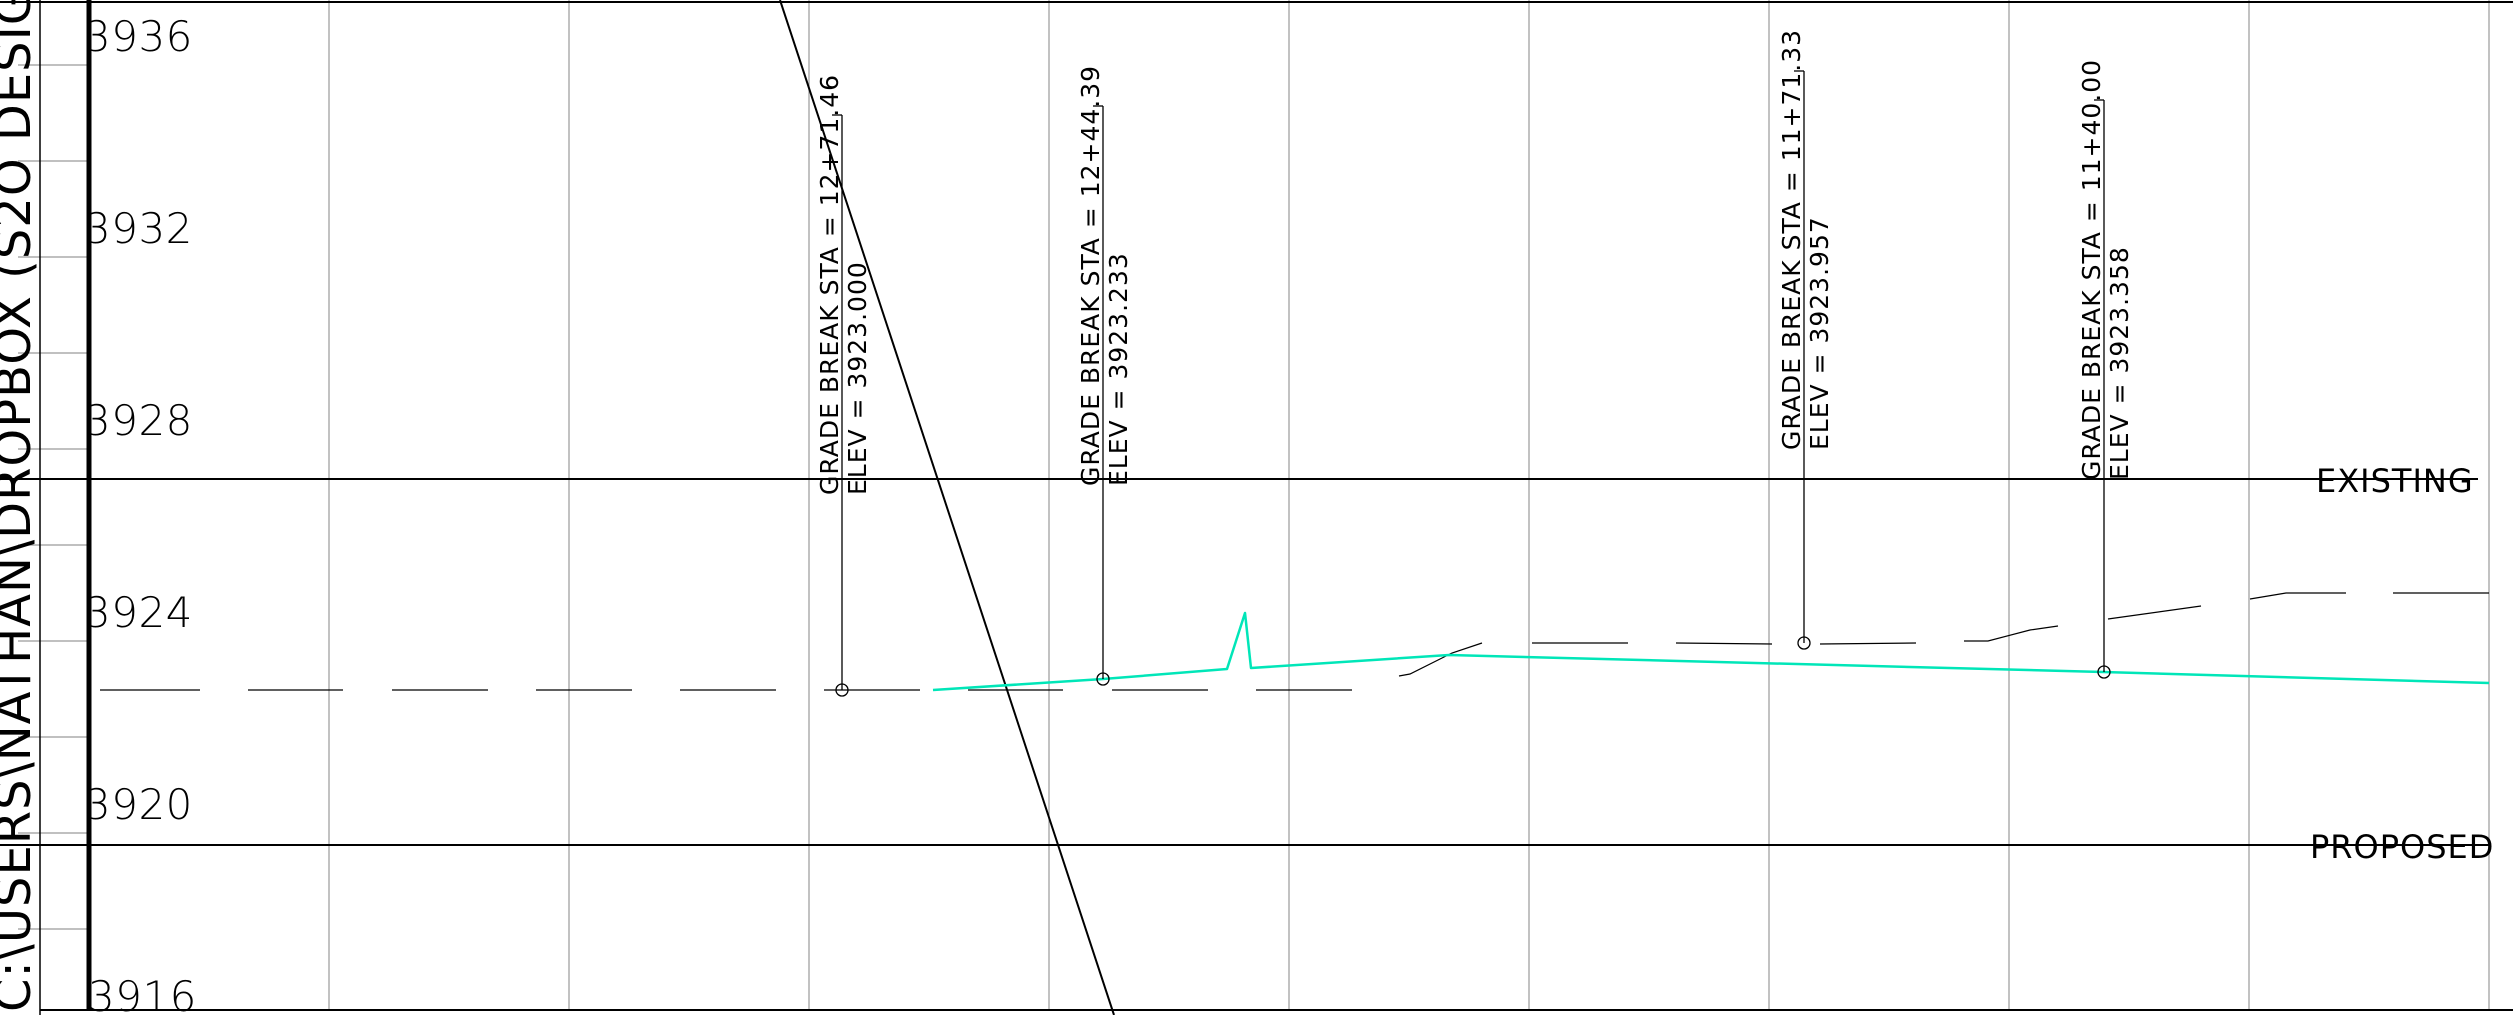 This screenshot has height=1015, width=2513. Describe the element at coordinates (138, 612) in the screenshot. I see `elevation-label: 3924` at that location.